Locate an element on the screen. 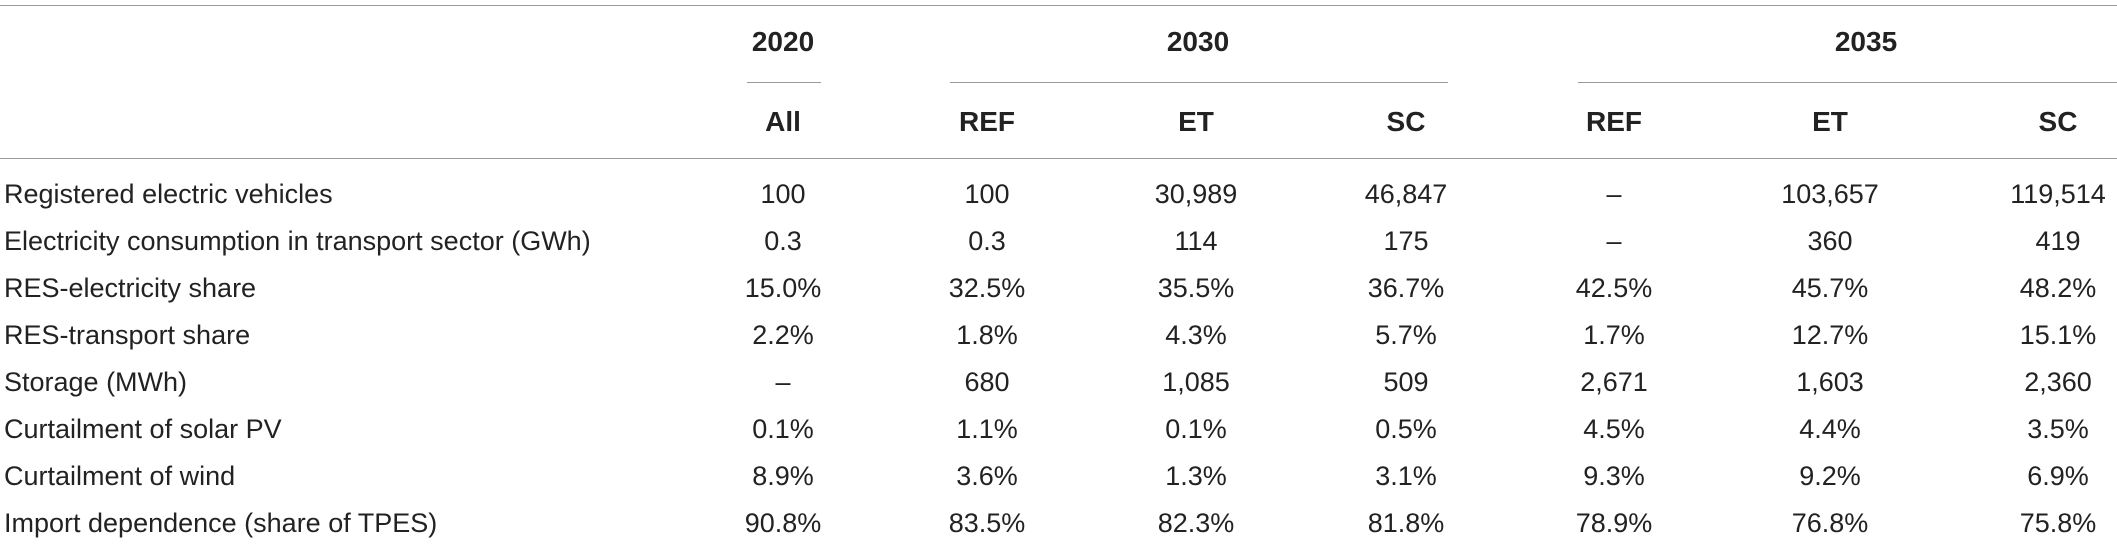 This screenshot has width=2117, height=546. table-cell: 119,514 is located at coordinates (2058, 194).